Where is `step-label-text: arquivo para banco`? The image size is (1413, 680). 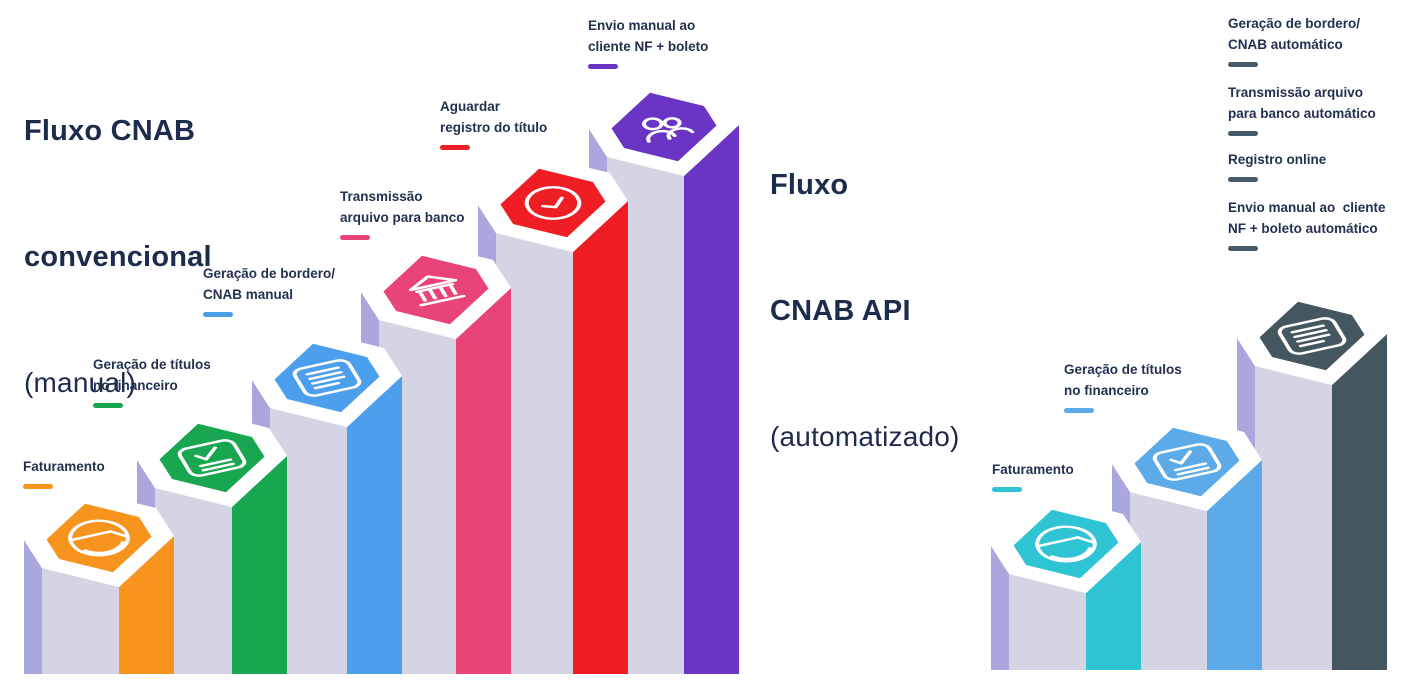 step-label-text: arquivo para banco is located at coordinates (402, 217).